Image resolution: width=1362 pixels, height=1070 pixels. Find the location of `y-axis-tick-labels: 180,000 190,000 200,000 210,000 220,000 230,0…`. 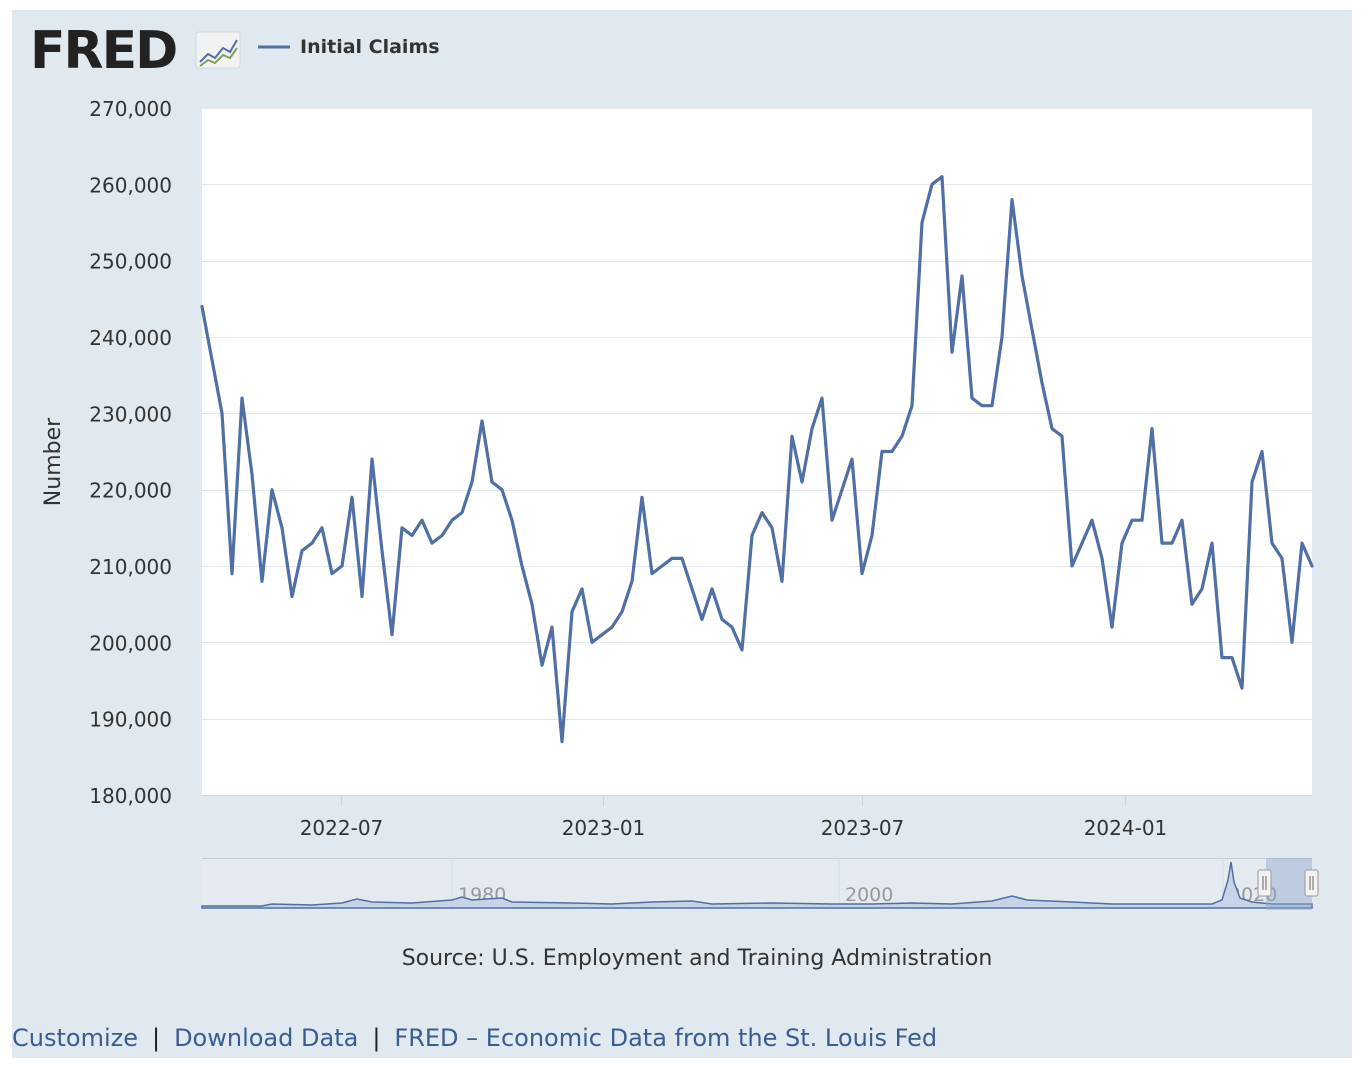

y-axis-tick-labels: 180,000 190,000 200,000 210,000 220,000 230,0… is located at coordinates (130, 452).